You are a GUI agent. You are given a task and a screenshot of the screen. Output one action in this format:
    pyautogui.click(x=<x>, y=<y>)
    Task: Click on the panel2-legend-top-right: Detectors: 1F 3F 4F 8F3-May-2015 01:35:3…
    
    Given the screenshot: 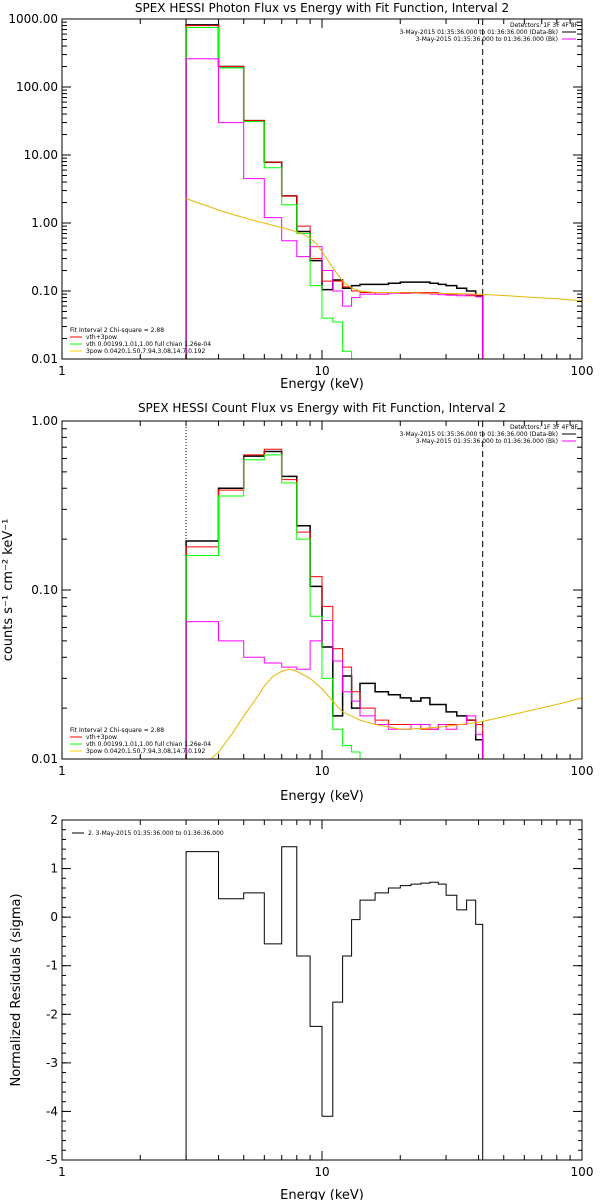 What is the action you would take?
    pyautogui.click(x=488, y=434)
    